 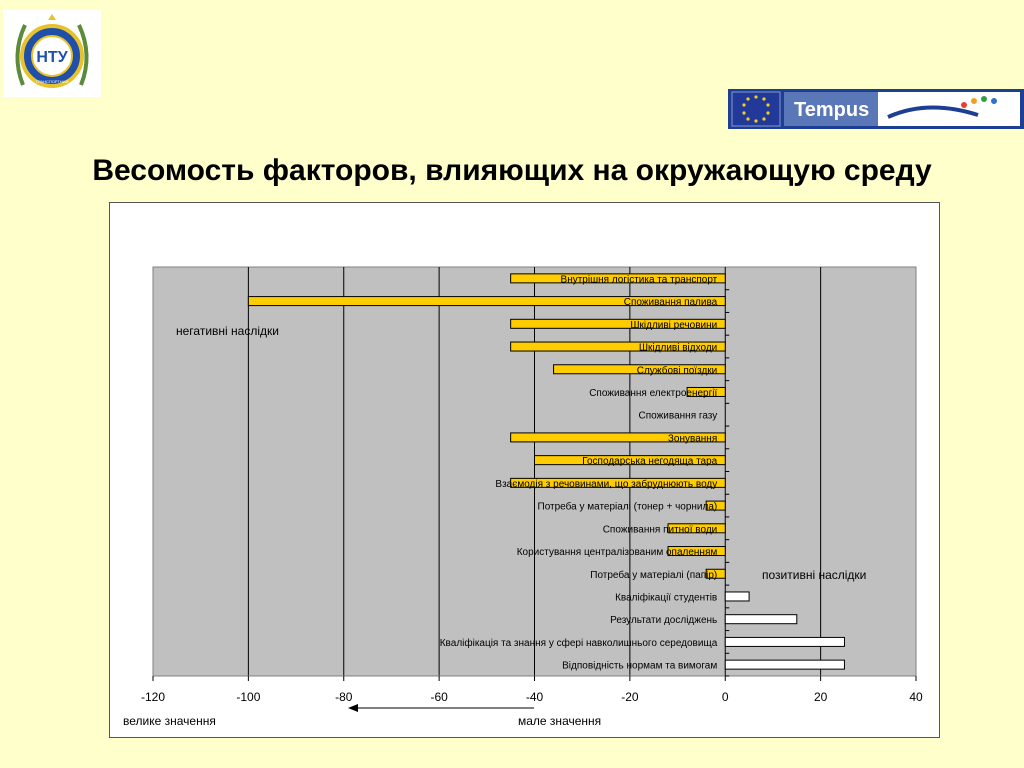 I want to click on university-logo-subtext: ТРАНСПОРТНИЙ, so click(x=52, y=81).